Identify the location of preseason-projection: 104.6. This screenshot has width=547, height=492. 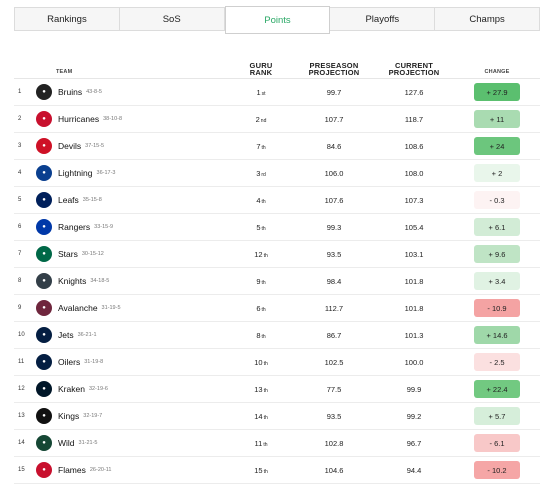
(334, 470).